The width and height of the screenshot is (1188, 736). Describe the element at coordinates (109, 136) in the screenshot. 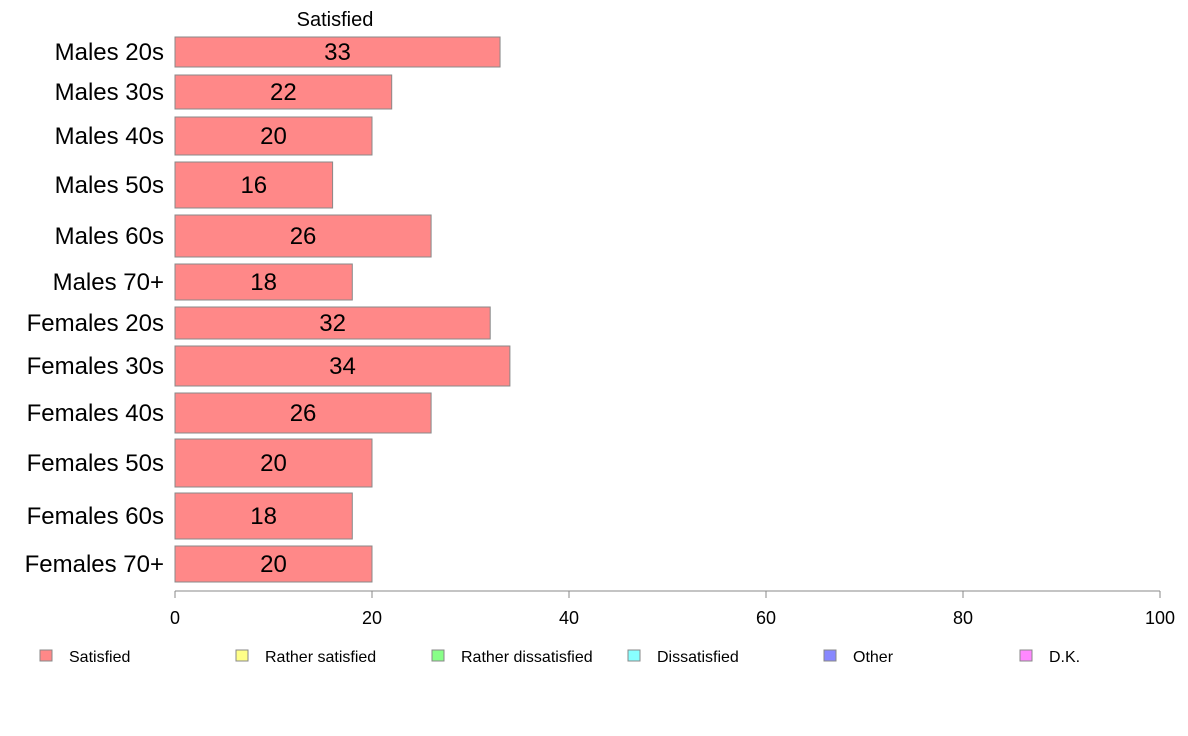

I see `category-label: Males 40s` at that location.